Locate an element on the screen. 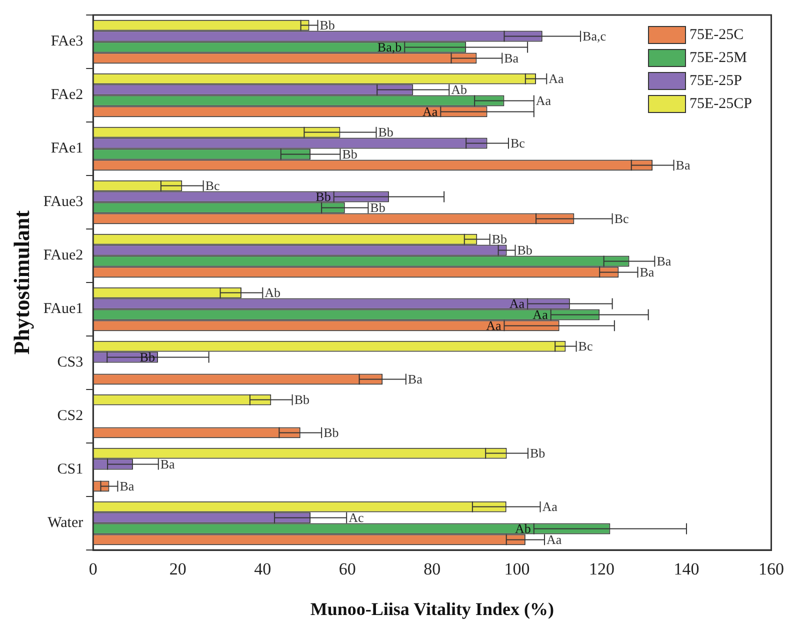 The image size is (787, 637). y-tick-label: FAue2 is located at coordinates (63, 256).